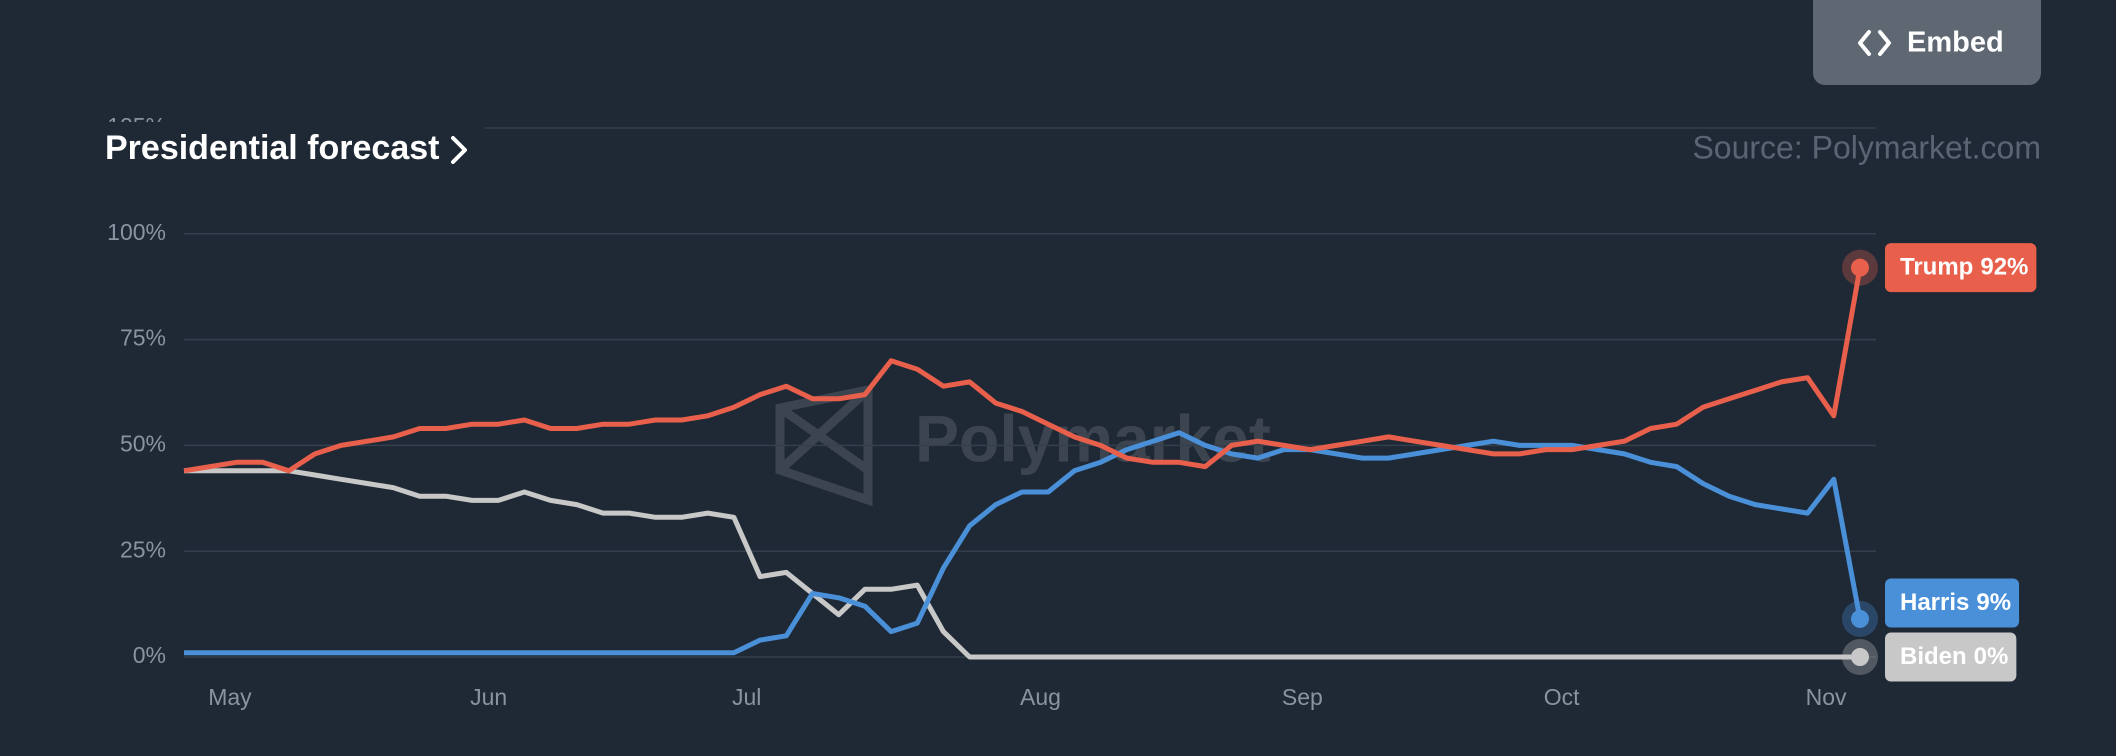 The image size is (2116, 756). What do you see at coordinates (1040, 697) in the screenshot?
I see `x-tick-label: Aug` at bounding box center [1040, 697].